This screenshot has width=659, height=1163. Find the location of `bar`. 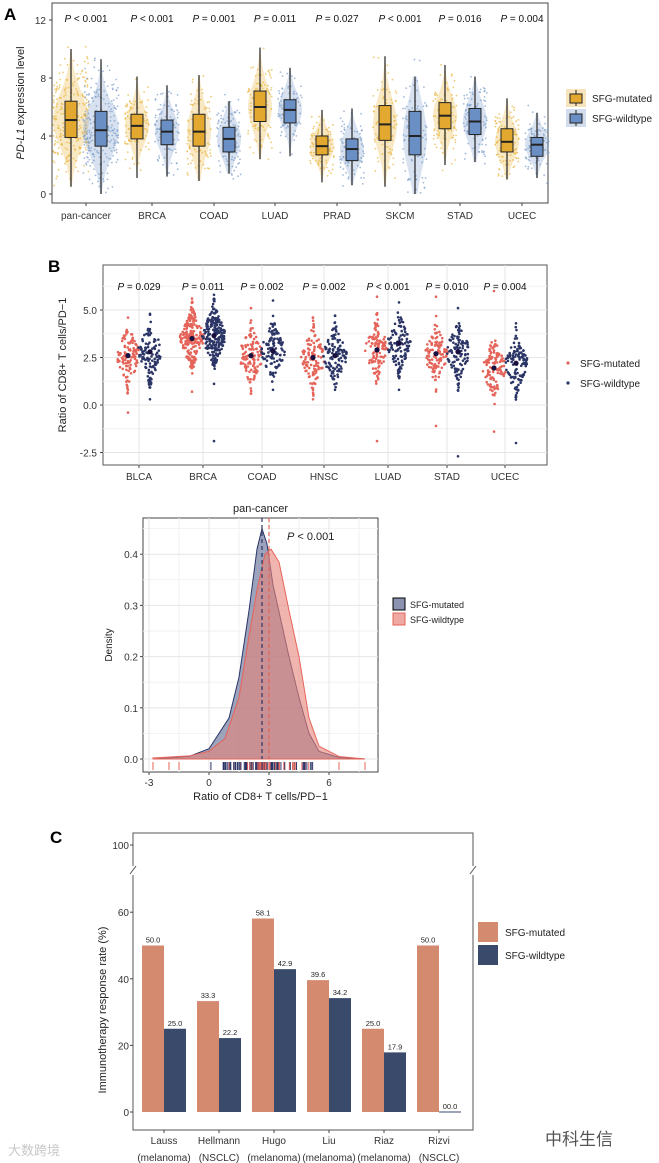

bar is located at coordinates (395, 1082).